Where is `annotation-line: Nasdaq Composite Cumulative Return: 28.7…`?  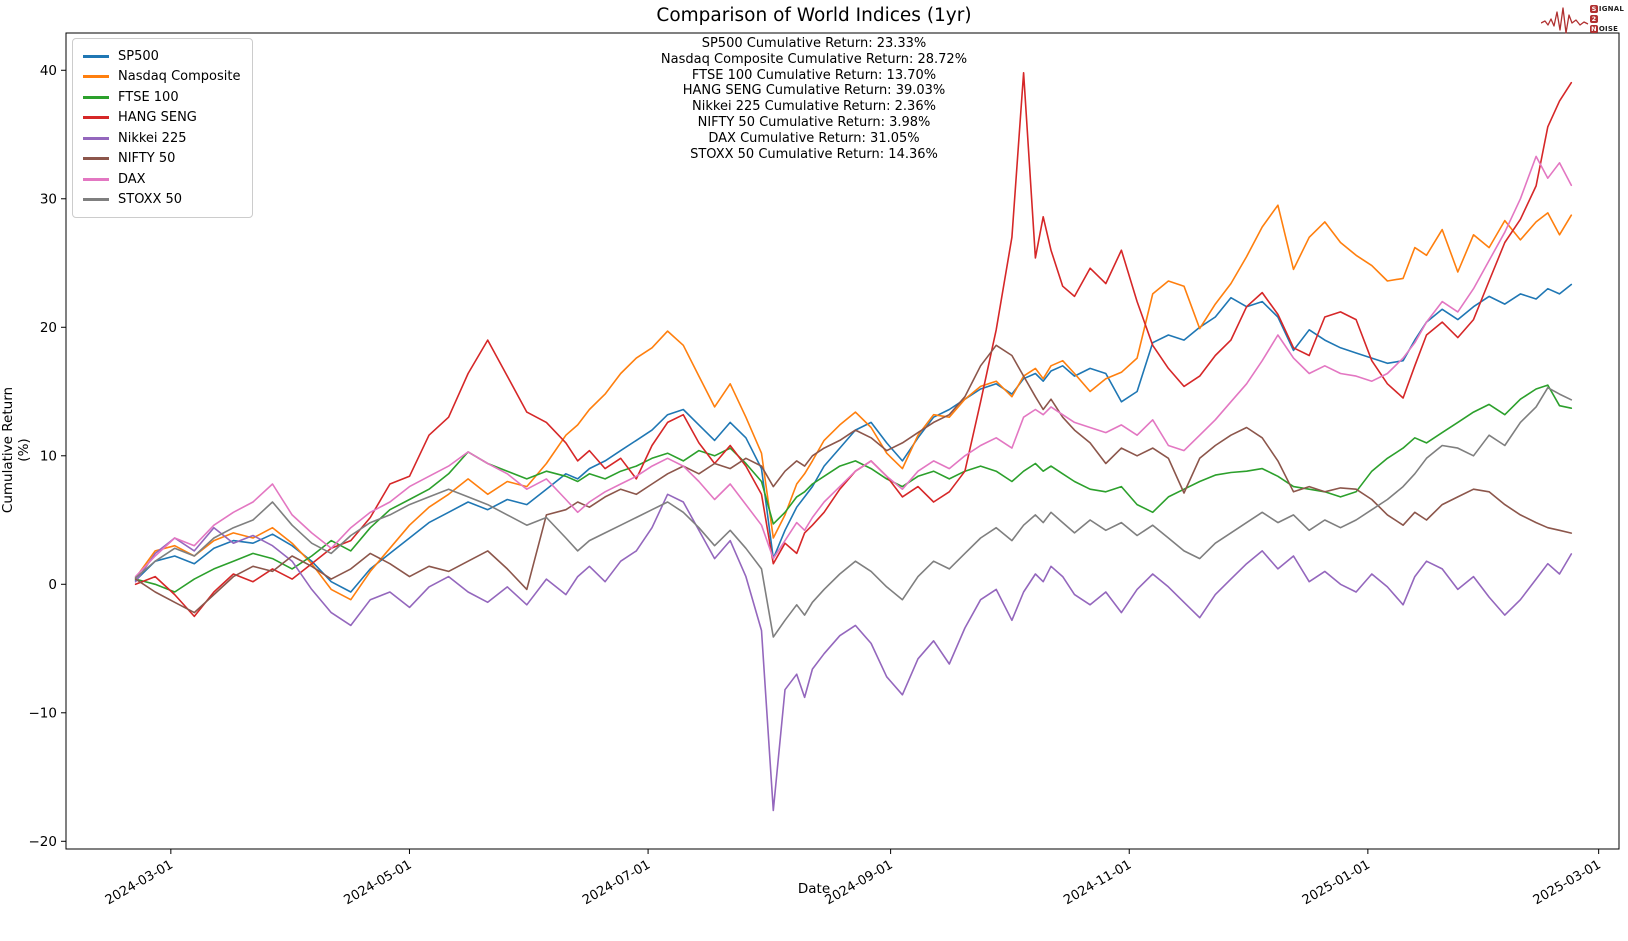
annotation-line: Nasdaq Composite Cumulative Return: 28.7… is located at coordinates (814, 59).